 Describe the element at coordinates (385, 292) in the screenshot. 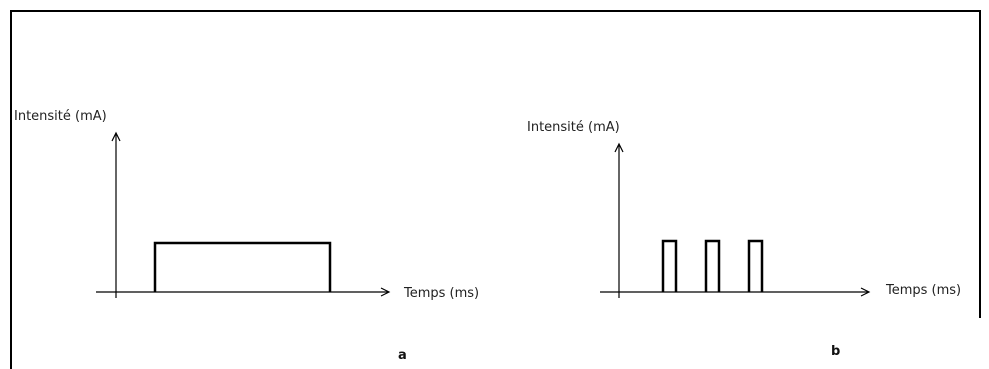

I see `panel-a-x-arrowhead` at that location.